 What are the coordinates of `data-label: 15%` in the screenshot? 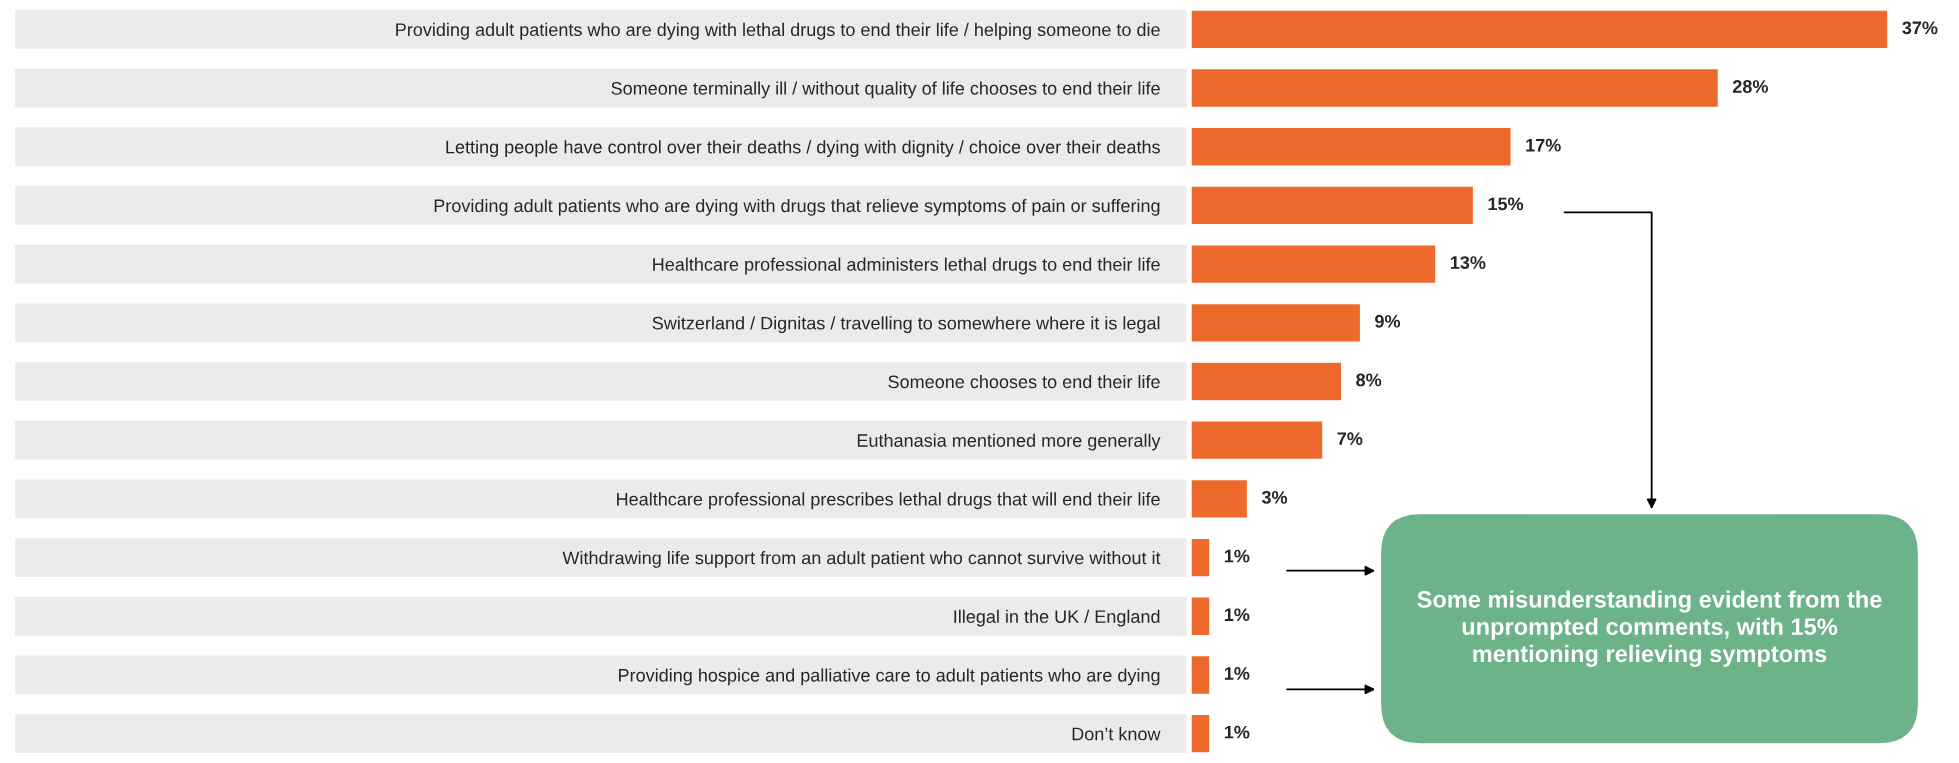 It's located at (1506, 204).